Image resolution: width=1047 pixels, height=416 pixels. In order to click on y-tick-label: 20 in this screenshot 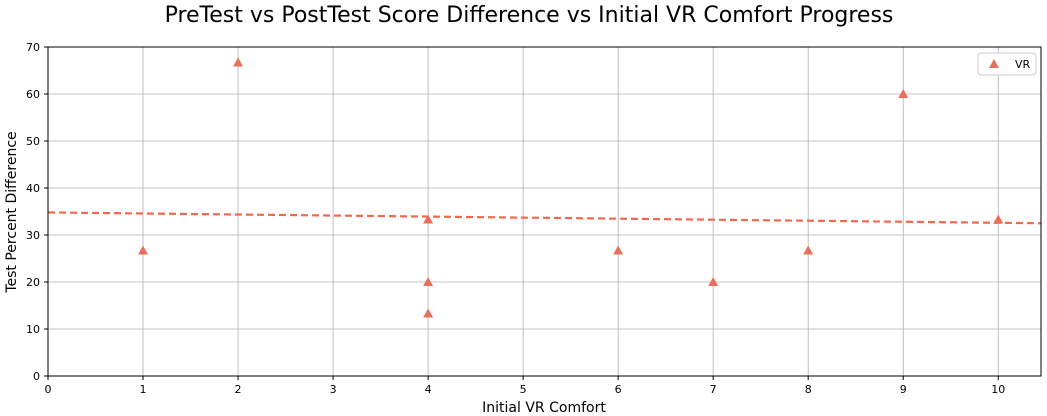, I will do `click(33, 282)`.